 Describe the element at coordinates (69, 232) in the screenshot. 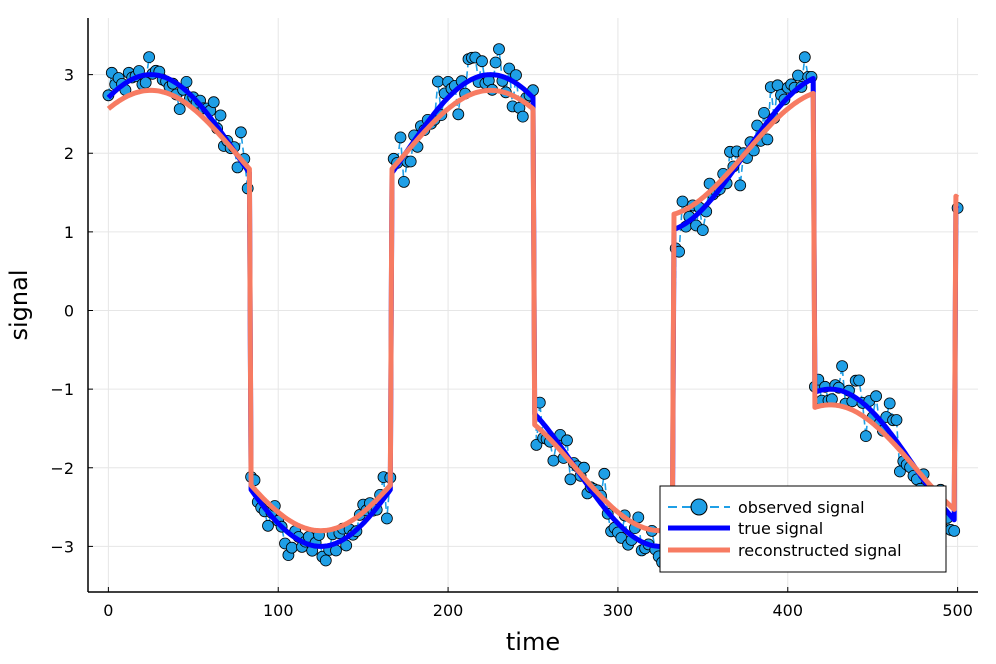

I see `y-tick-label: 1` at that location.